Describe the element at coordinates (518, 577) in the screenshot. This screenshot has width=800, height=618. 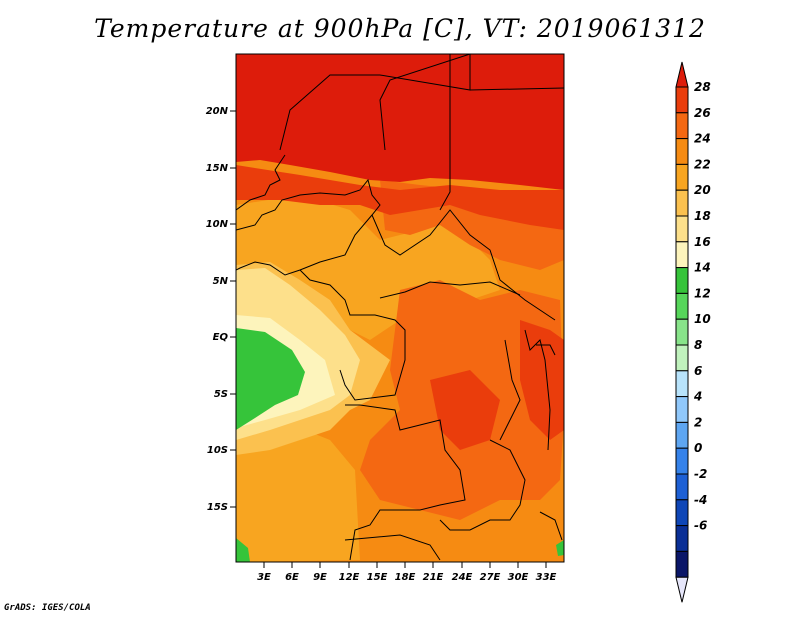
I see `lon-tick-label: 30E` at that location.